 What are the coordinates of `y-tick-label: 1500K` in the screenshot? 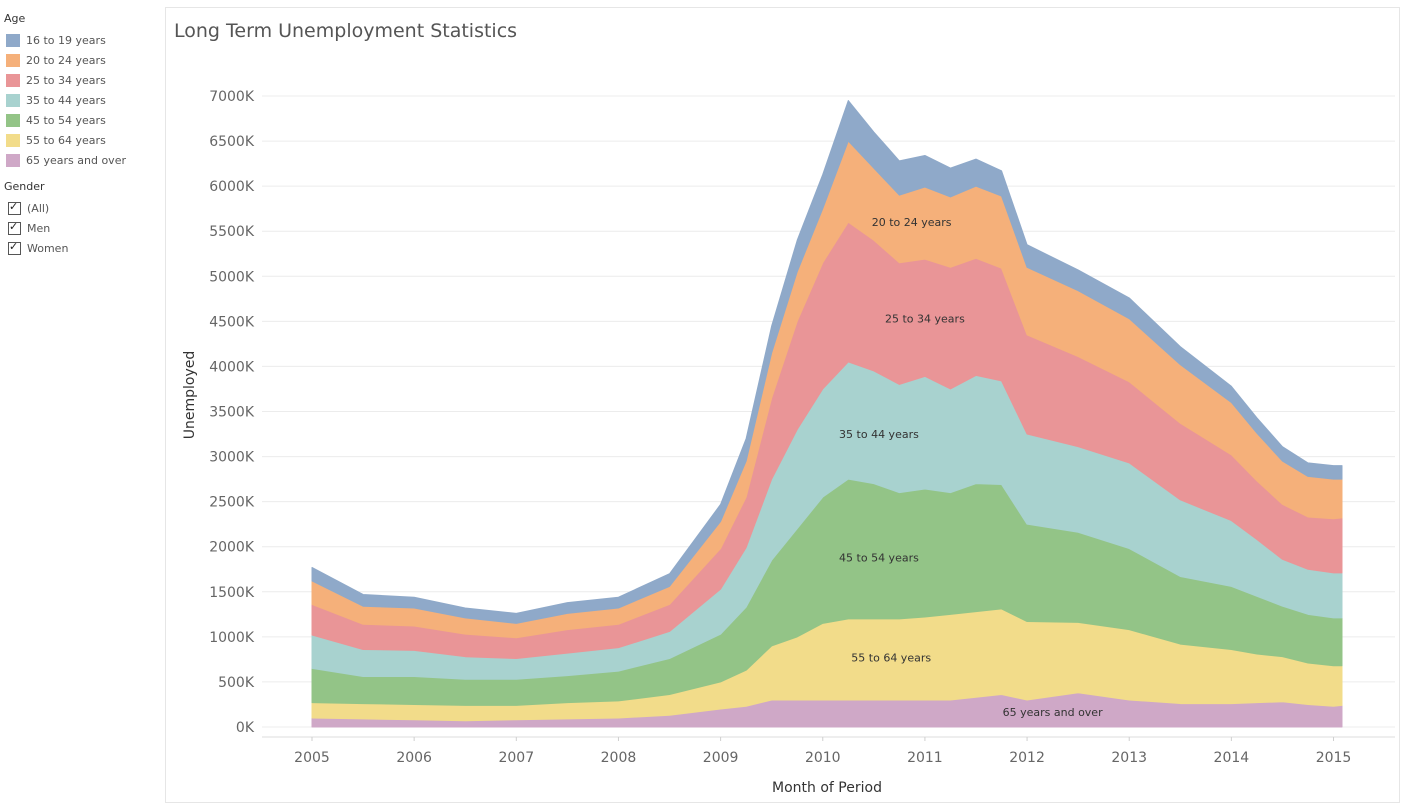 It's located at (232, 593).